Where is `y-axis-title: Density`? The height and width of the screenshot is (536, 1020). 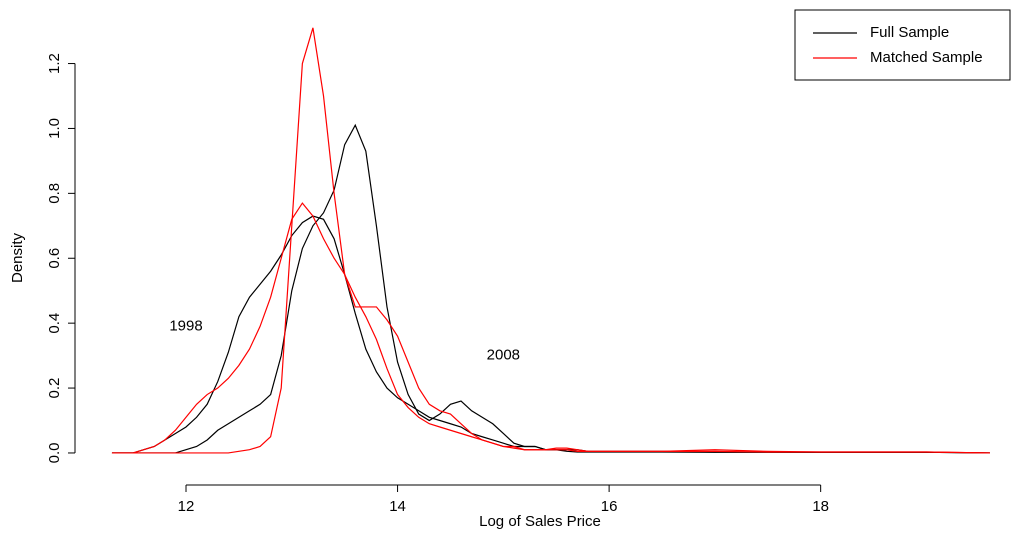 y-axis-title: Density is located at coordinates (17, 257).